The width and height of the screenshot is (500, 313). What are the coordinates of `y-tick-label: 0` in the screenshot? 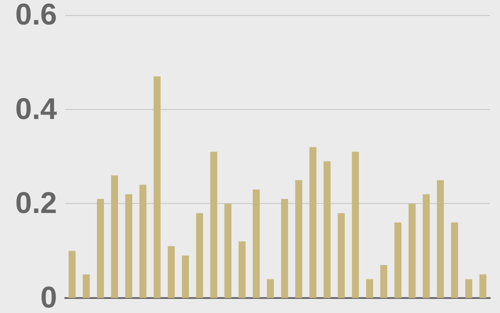 It's located at (48, 297).